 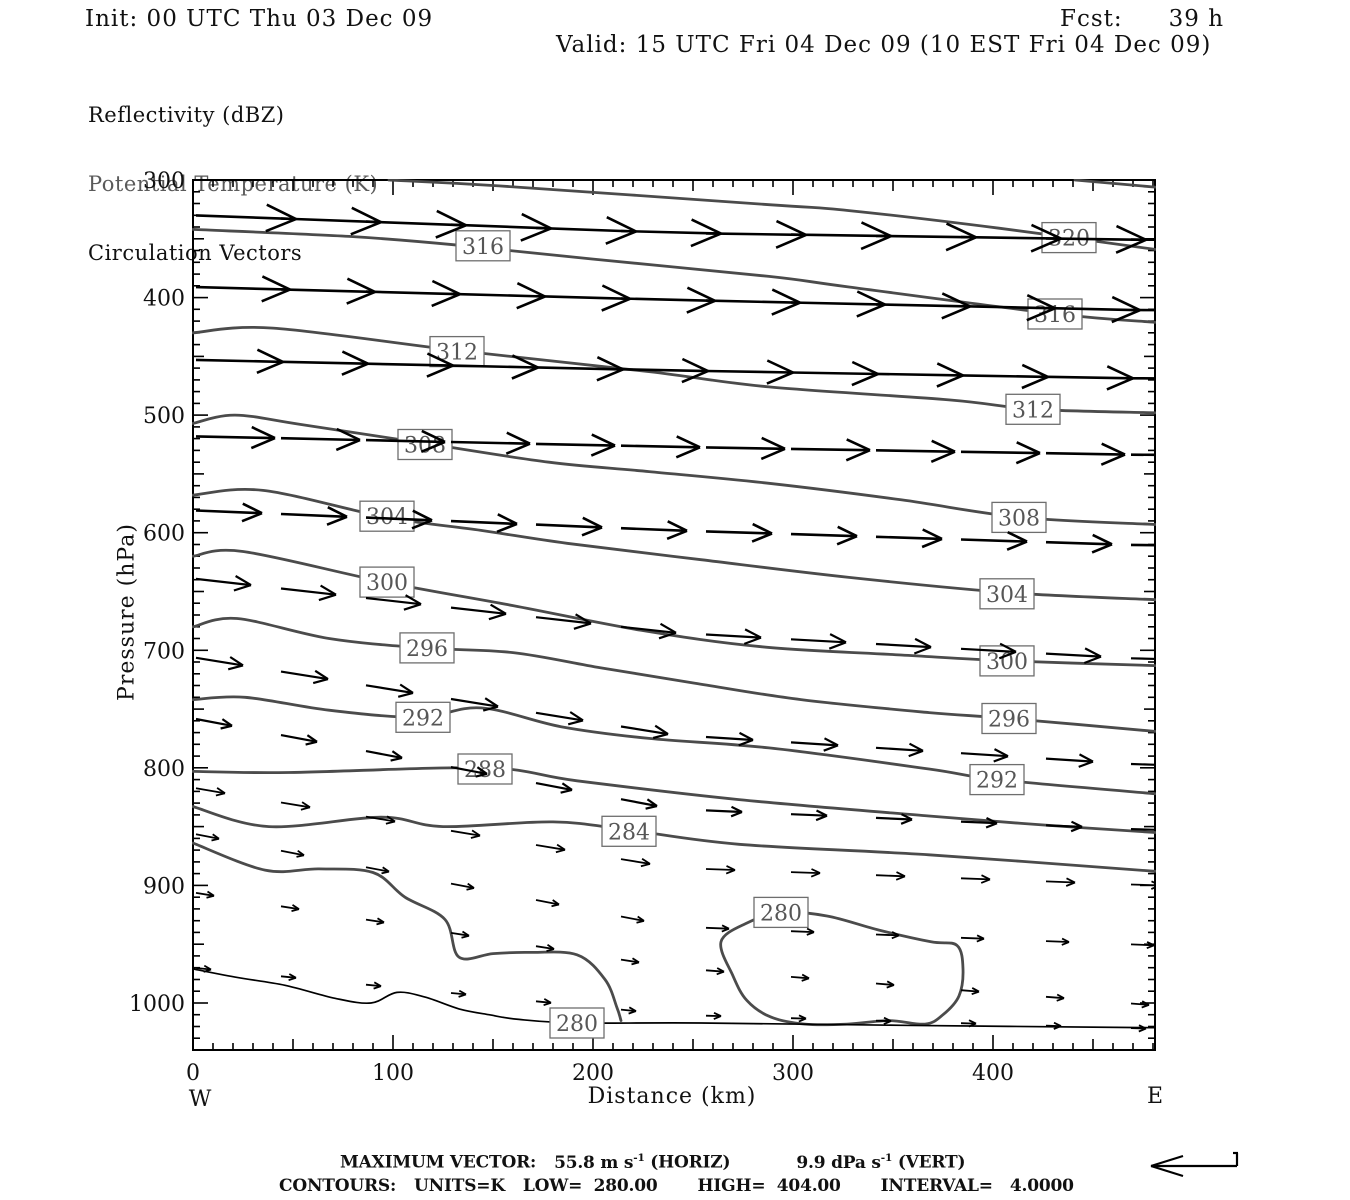 I want to click on field-reflectivity: Reflectivity (dBZ), so click(x=186, y=115).